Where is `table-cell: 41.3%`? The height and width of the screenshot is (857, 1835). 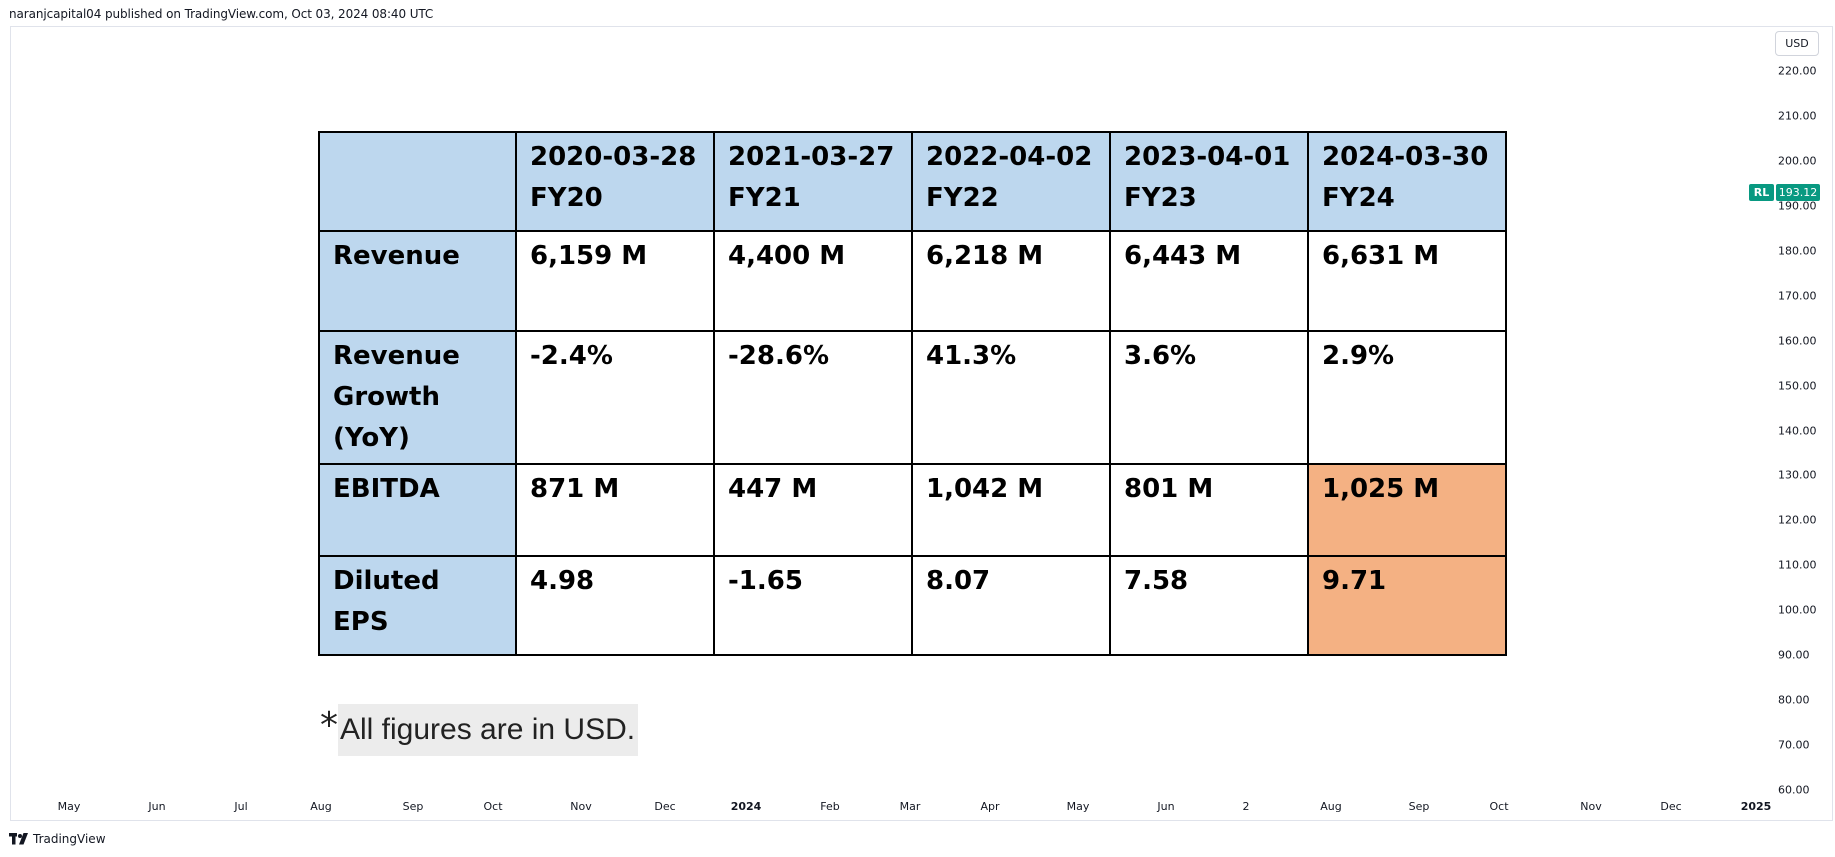 table-cell: 41.3% is located at coordinates (1011, 397).